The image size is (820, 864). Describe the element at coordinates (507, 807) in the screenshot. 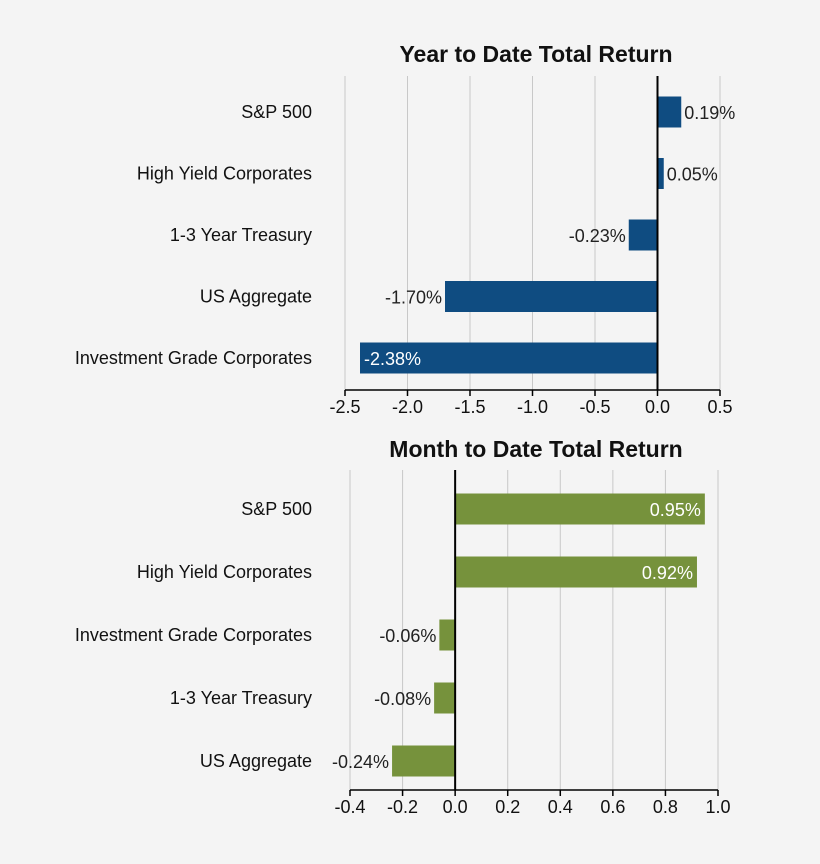

I see `x-tick-label: 0.2` at that location.